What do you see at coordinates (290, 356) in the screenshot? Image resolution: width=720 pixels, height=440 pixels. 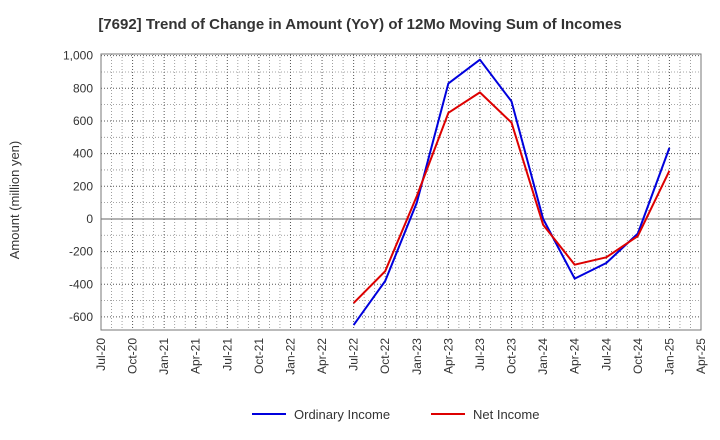 I see `x-tick-label: Jan-22` at bounding box center [290, 356].